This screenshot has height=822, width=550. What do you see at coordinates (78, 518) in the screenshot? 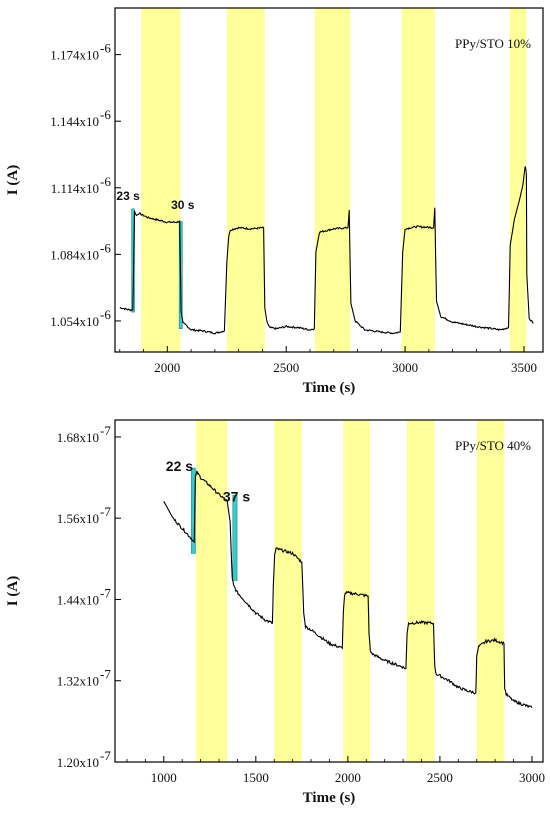
I see `y-tick-label: 1.56x10` at bounding box center [78, 518].